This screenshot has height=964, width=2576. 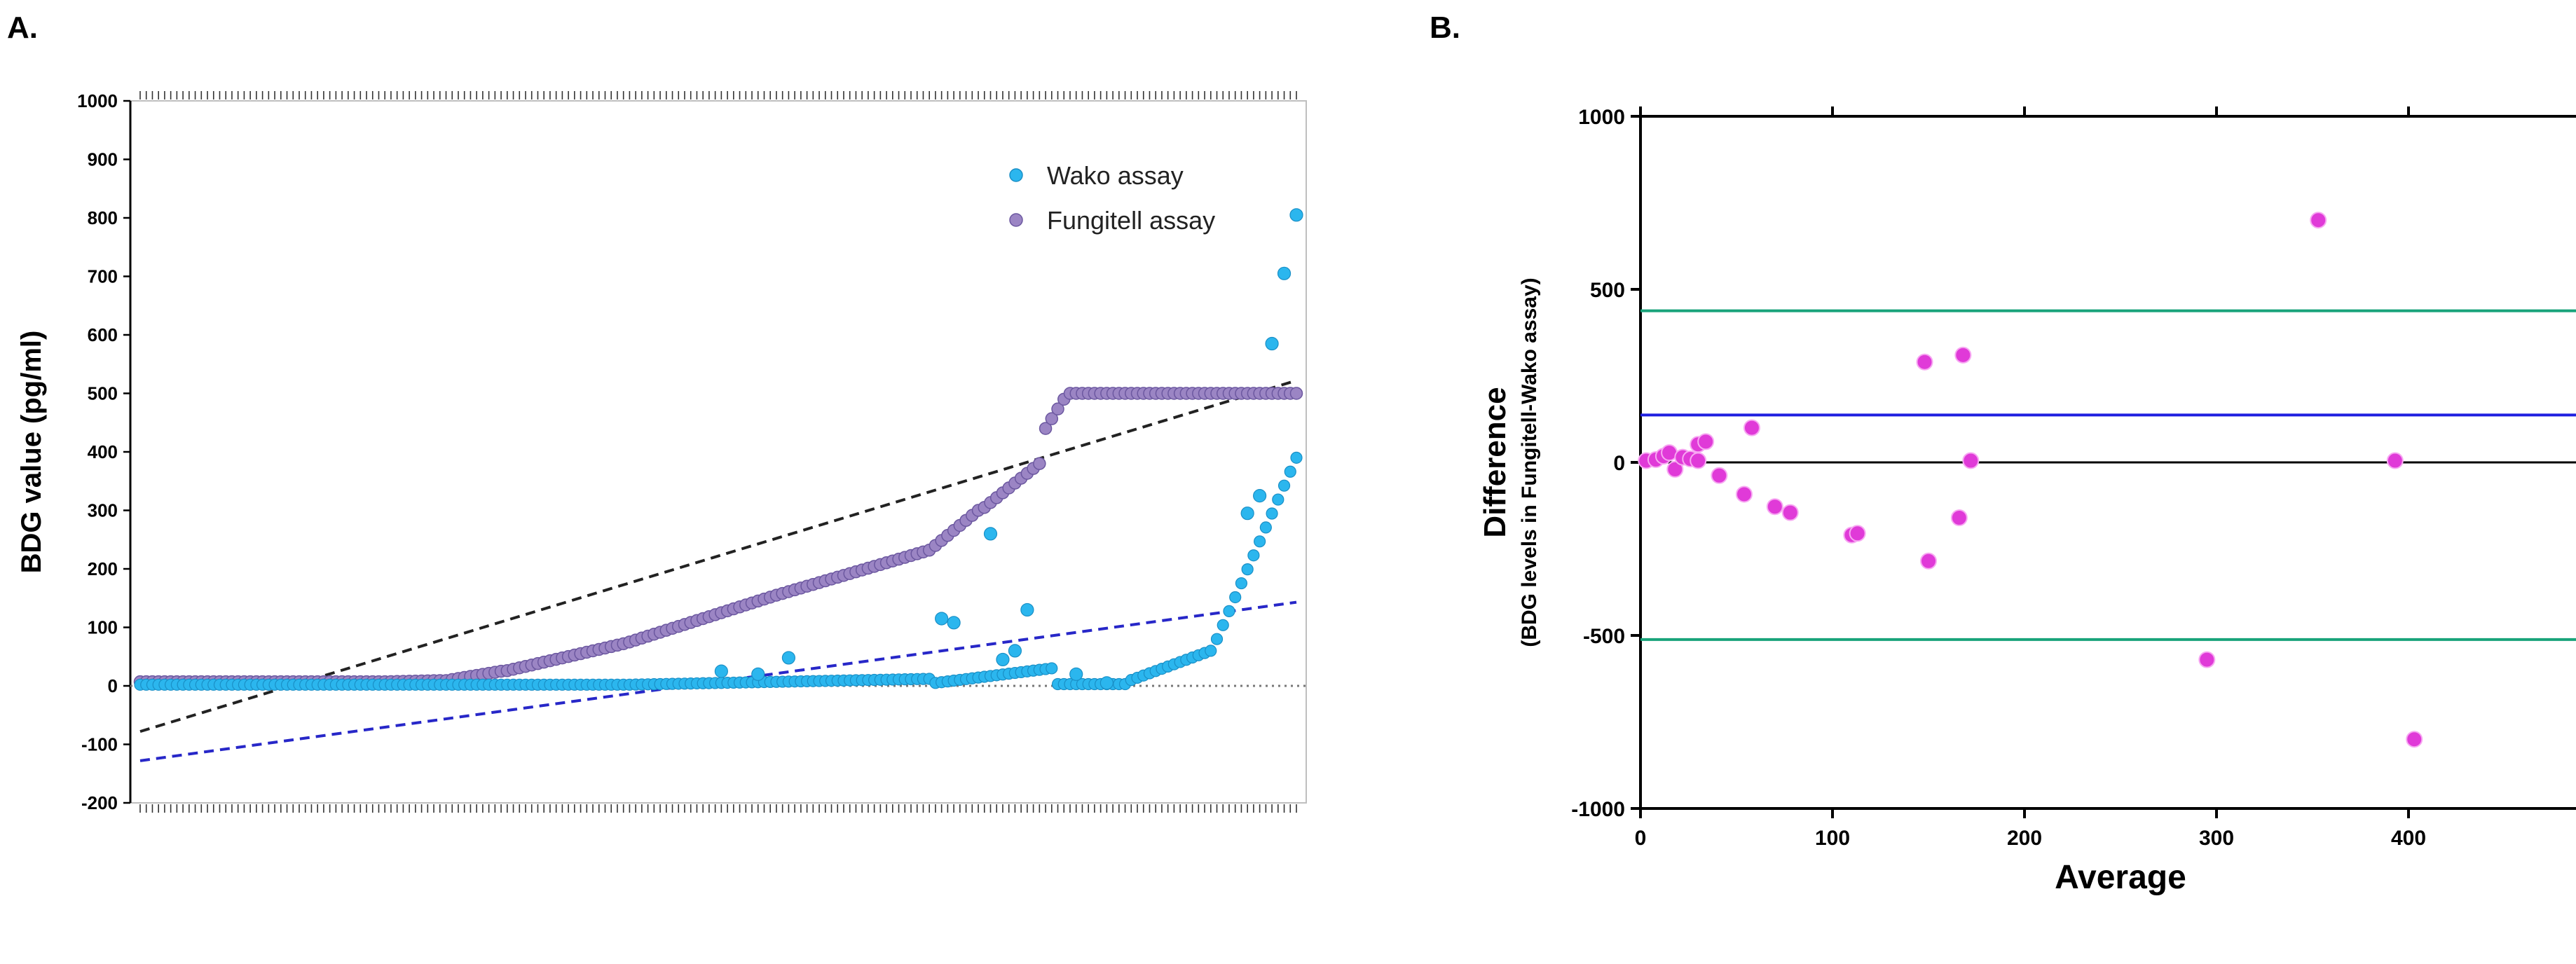 What do you see at coordinates (1602, 118) in the screenshot?
I see `b-y-tick-label: 1000` at bounding box center [1602, 118].